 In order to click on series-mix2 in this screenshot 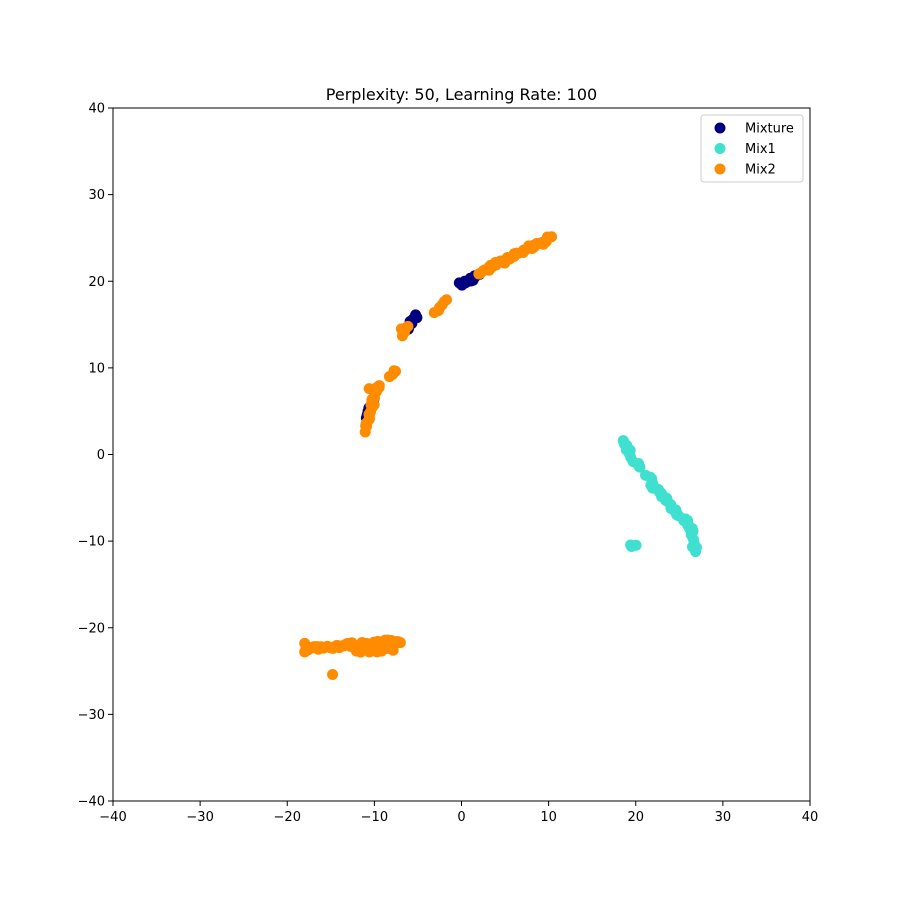, I will do `click(428, 456)`.